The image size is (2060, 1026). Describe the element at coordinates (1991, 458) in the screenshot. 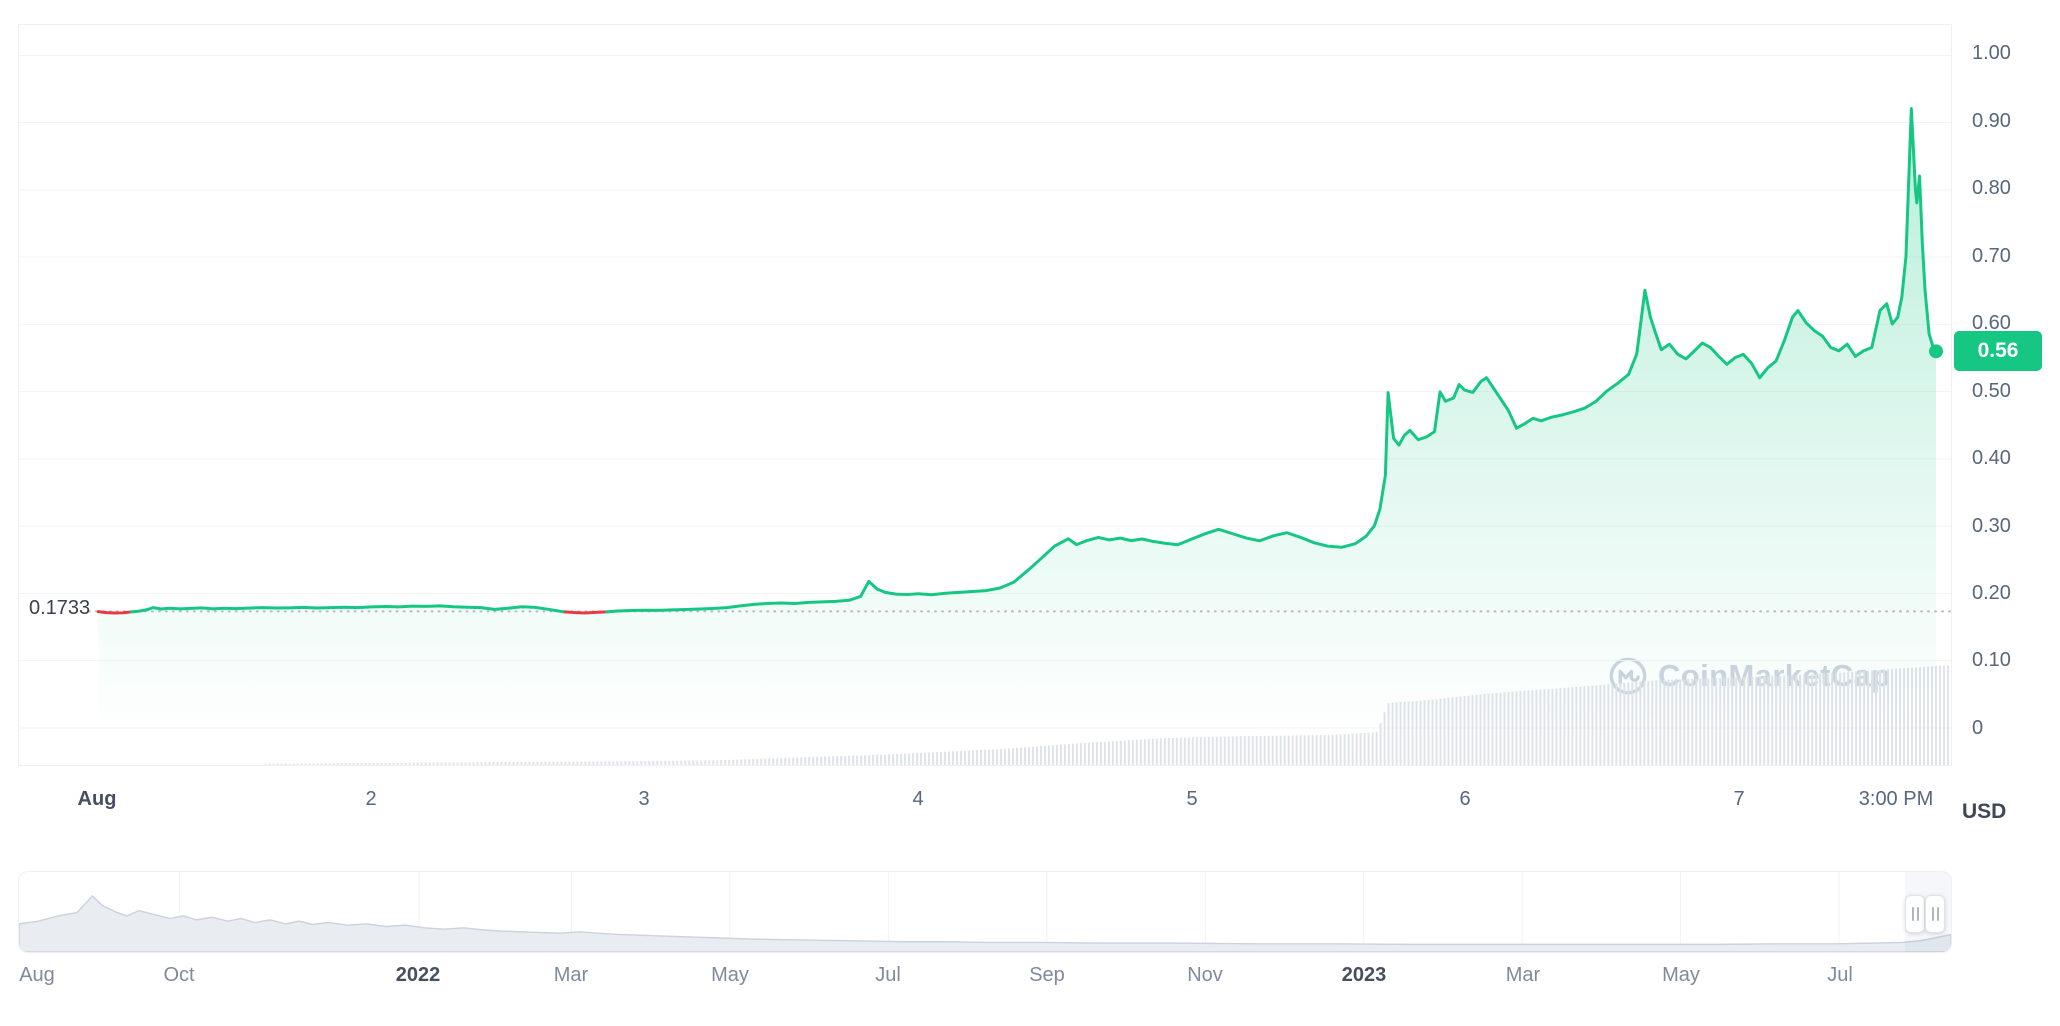

I see `y-axis-tick: 0.40` at that location.